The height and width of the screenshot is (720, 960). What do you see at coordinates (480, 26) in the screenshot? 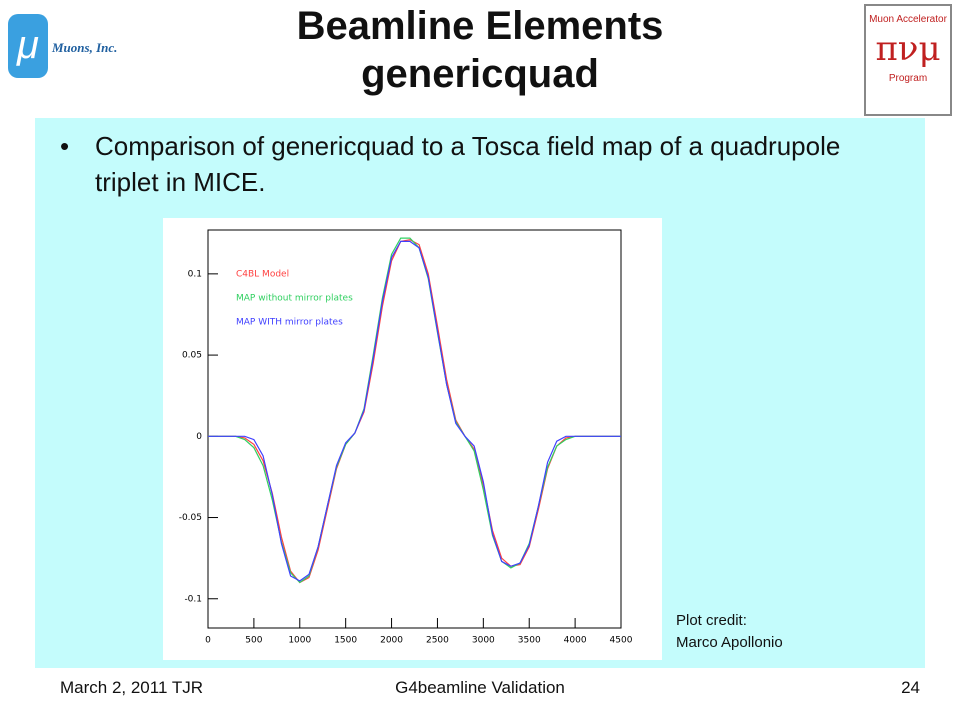
I see `title-line: Beamline Elements` at bounding box center [480, 26].